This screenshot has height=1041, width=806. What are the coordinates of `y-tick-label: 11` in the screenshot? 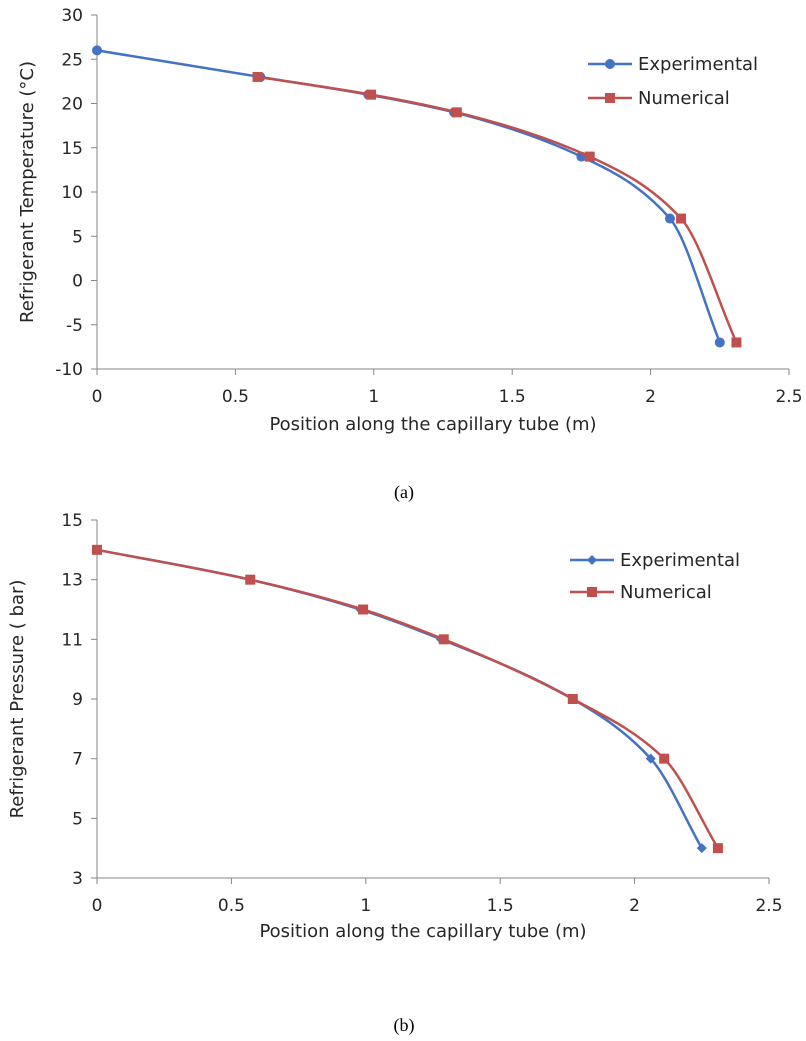 It's located at (72, 640).